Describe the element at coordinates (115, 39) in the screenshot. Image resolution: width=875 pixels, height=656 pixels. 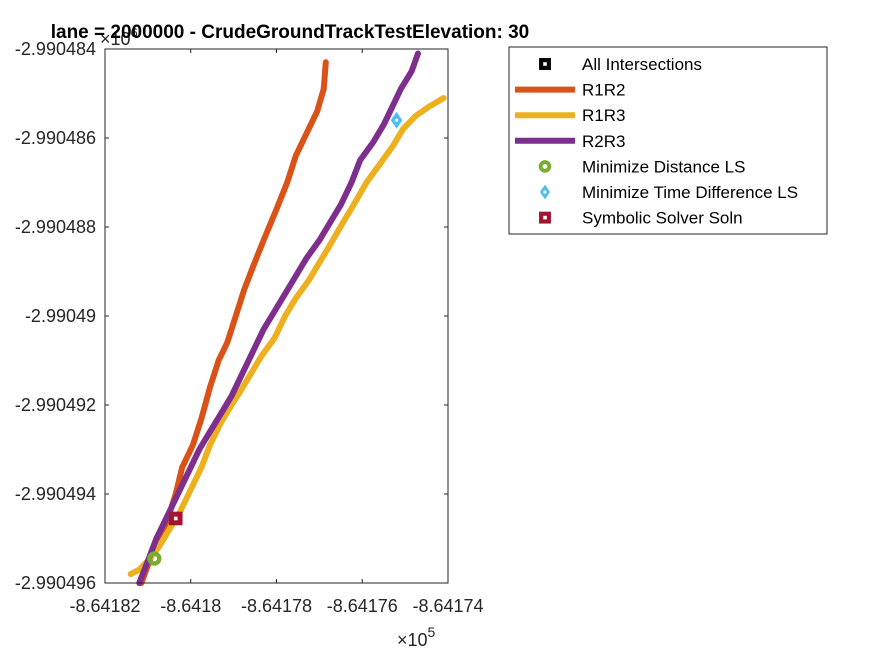
I see `y-exponent-base: ×10` at that location.